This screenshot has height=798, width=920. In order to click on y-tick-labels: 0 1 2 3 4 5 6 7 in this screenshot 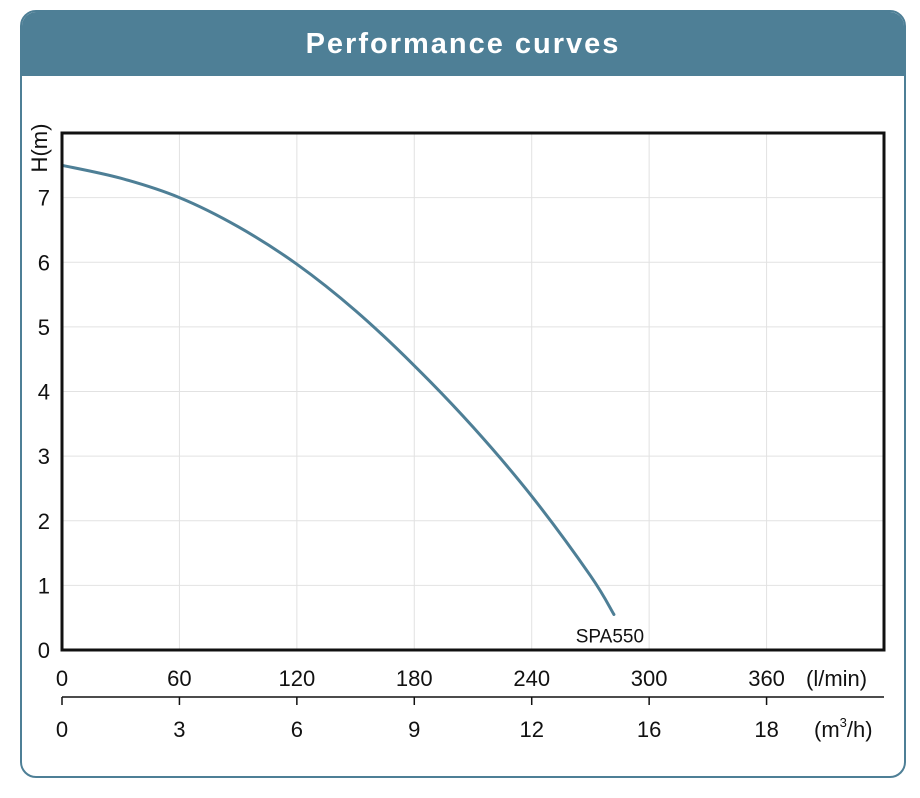, I will do `click(44, 424)`.